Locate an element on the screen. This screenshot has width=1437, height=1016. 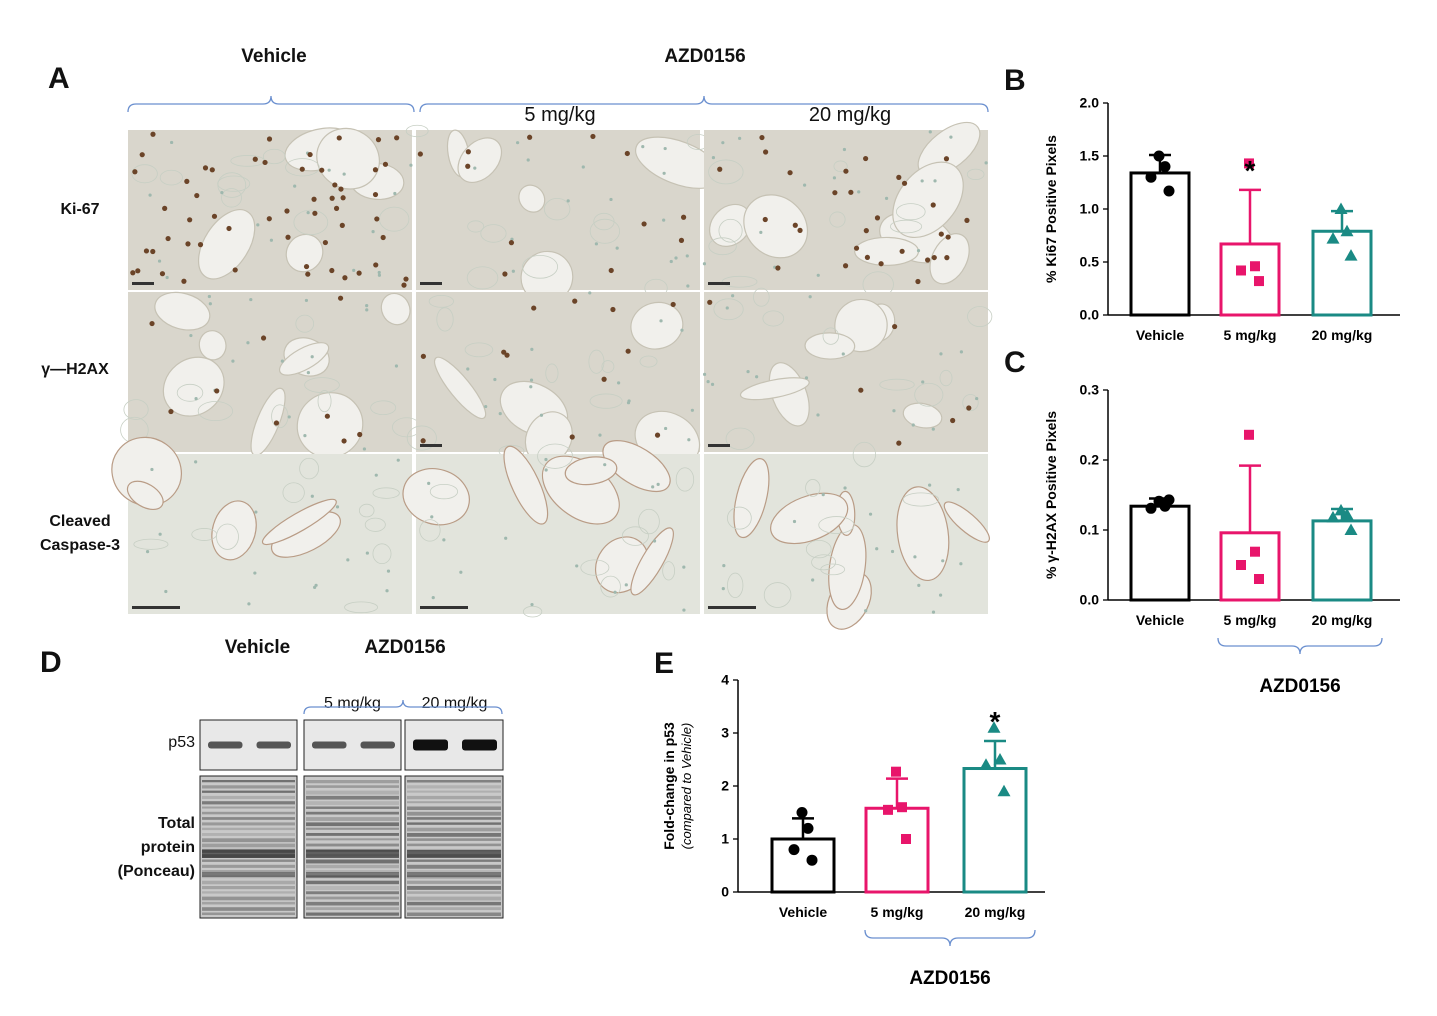
y-tick-label: 3 is located at coordinates (725, 733).